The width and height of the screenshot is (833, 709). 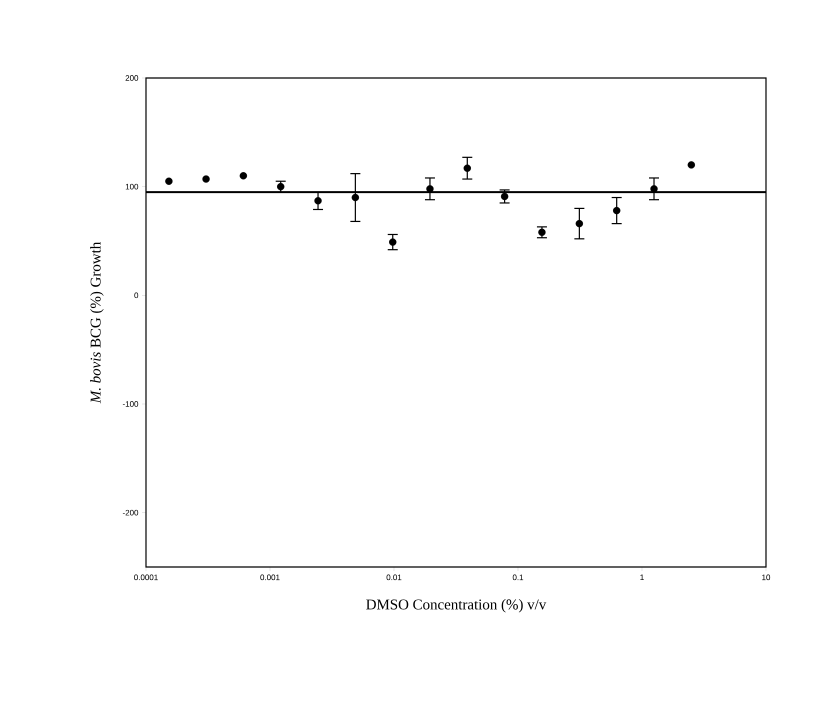 What do you see at coordinates (456, 606) in the screenshot?
I see `x-axis-title: DMSO Concentration (%) v/v` at bounding box center [456, 606].